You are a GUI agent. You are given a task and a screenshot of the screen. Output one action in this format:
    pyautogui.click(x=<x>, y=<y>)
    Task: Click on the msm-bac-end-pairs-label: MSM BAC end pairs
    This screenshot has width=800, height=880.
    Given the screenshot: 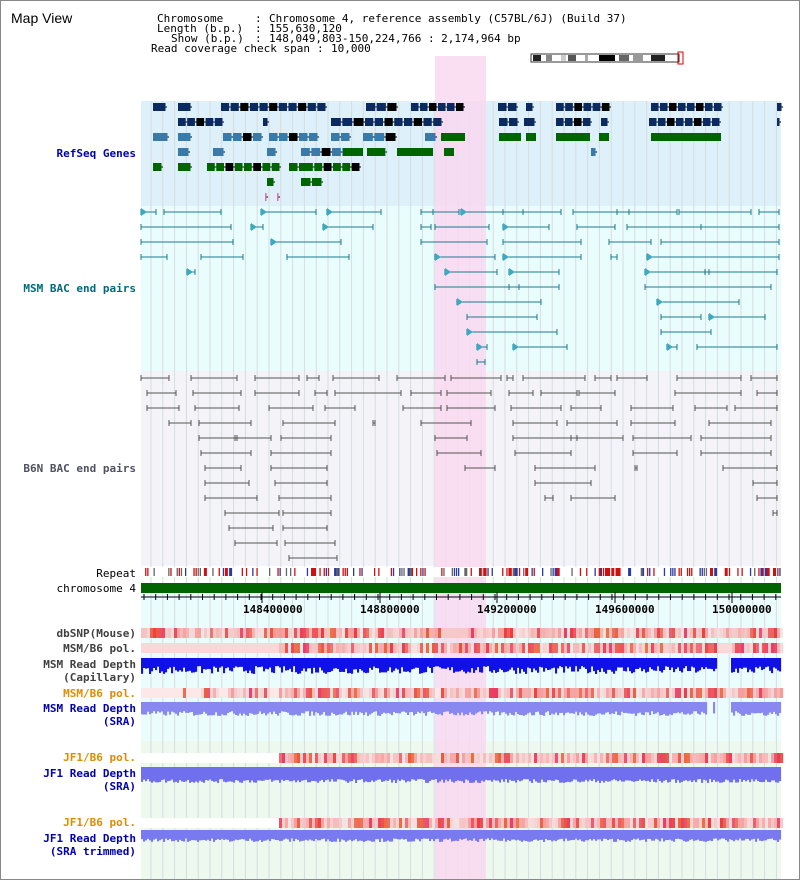 What is the action you would take?
    pyautogui.click(x=79, y=288)
    